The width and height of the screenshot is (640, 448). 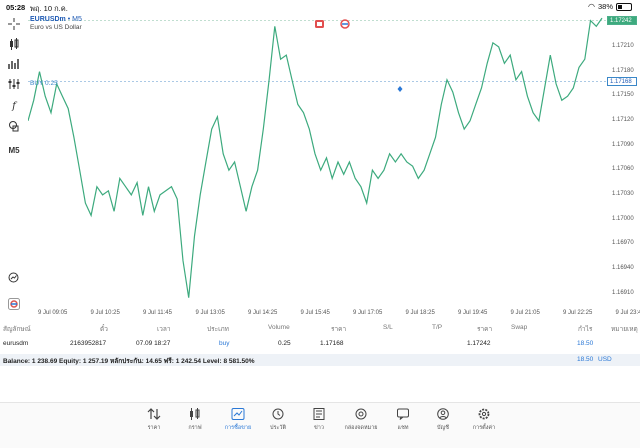 I want to click on time-tick-label: 9 Jul 17:05, so click(x=367, y=313).